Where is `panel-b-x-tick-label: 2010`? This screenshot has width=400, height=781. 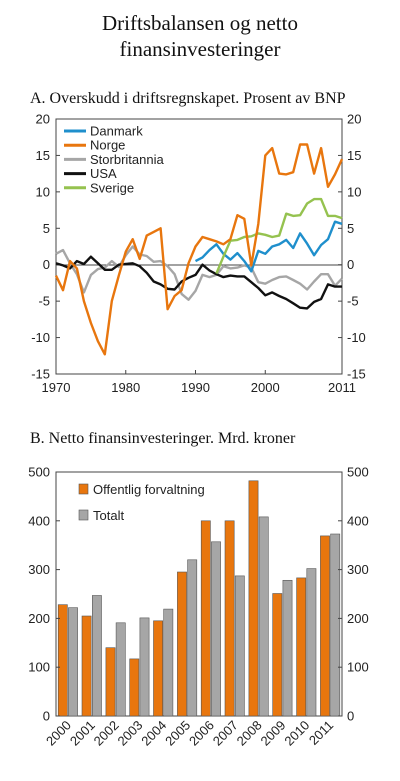 panel-b-x-tick-label: 2010 is located at coordinates (296, 733).